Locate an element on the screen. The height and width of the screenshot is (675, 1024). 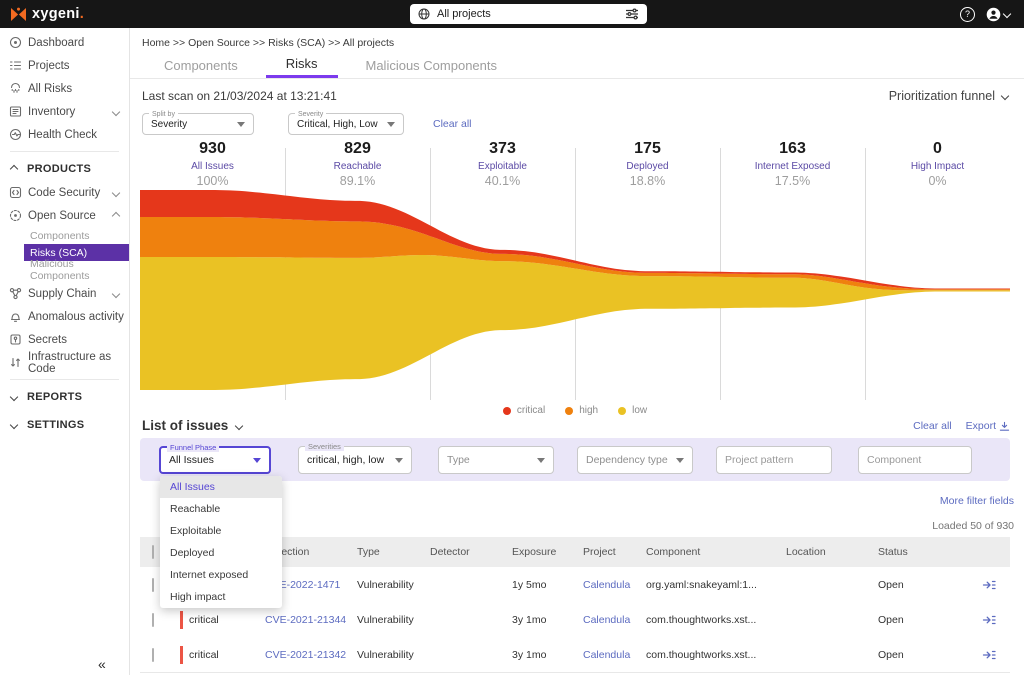
dropdown-option-exploitable: Exploitable is located at coordinates (196, 531).